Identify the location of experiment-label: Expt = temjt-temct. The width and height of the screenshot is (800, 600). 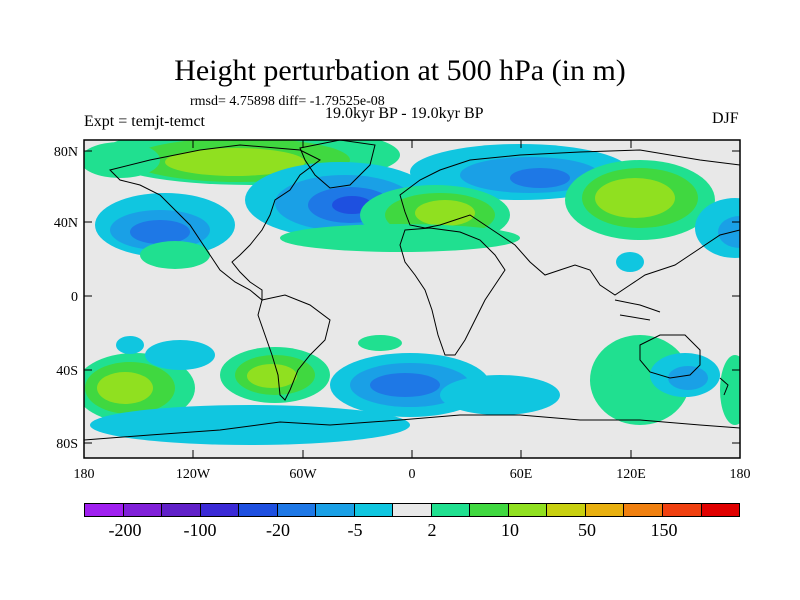
(144, 121).